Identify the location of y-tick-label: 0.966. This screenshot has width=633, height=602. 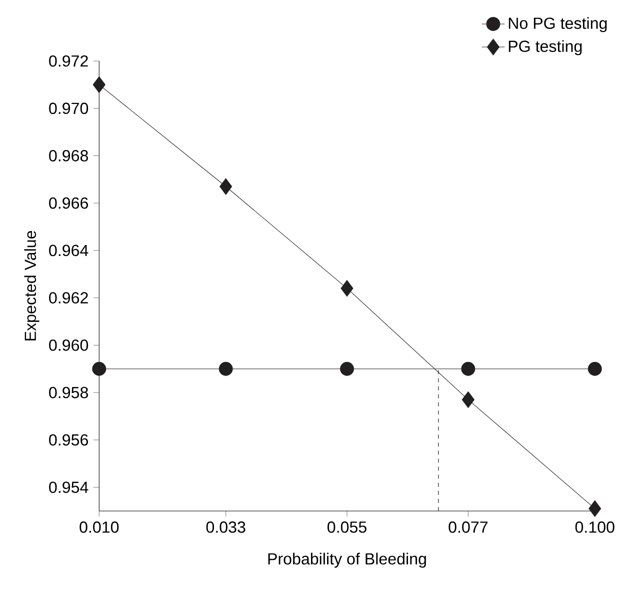
(68, 203).